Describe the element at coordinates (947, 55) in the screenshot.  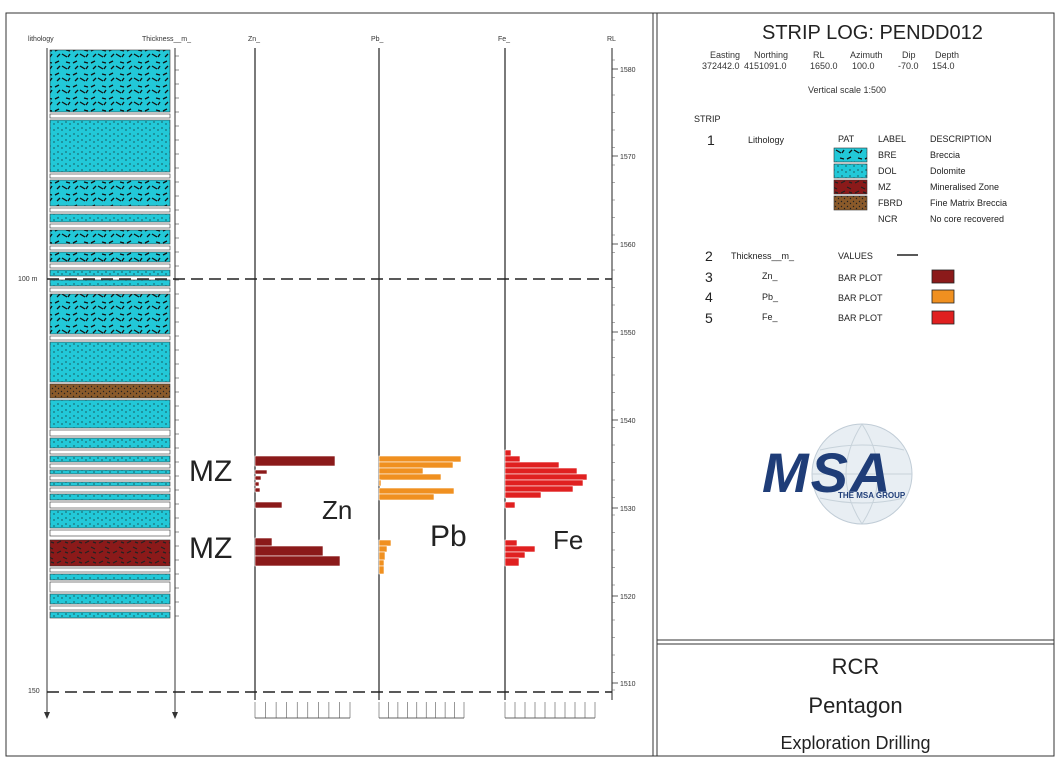
I see `header-column-label: Depth` at that location.